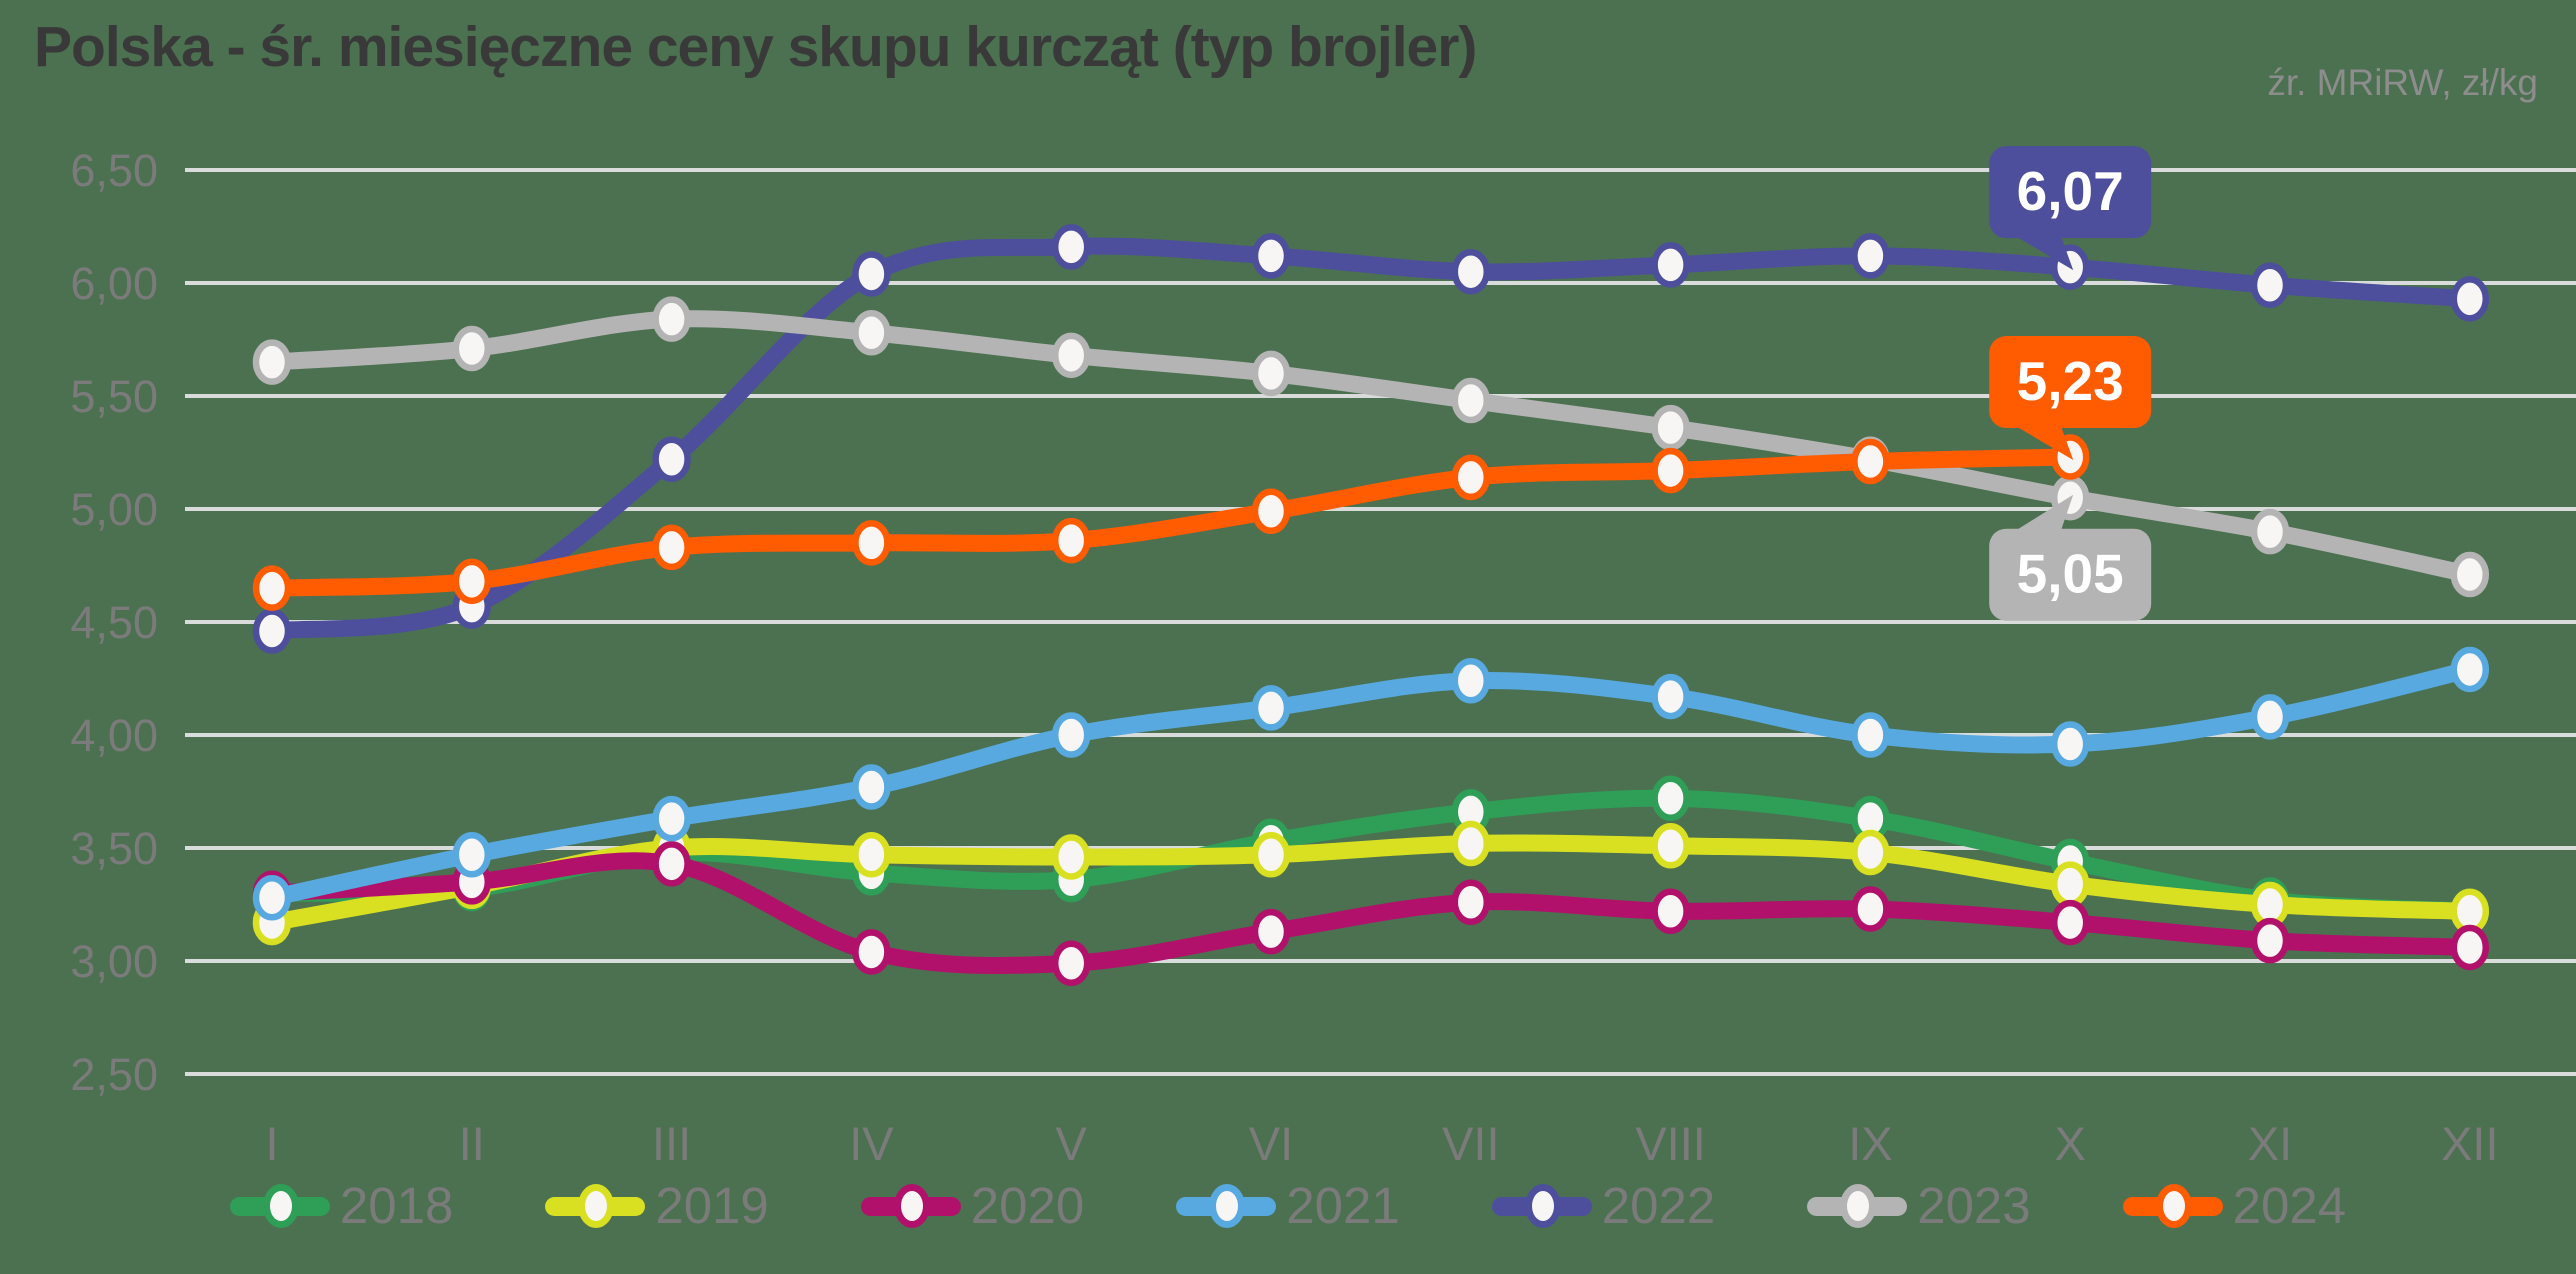 Image resolution: width=2576 pixels, height=1274 pixels. I want to click on callout-2023: 5,05, so click(2070, 557).